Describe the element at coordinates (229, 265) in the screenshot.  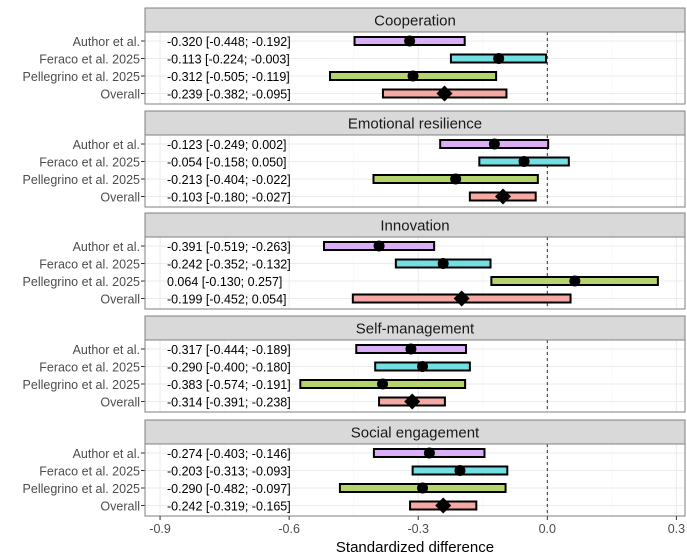
I see `estimate-label: -0.242 [-0.352; -0.132]` at that location.